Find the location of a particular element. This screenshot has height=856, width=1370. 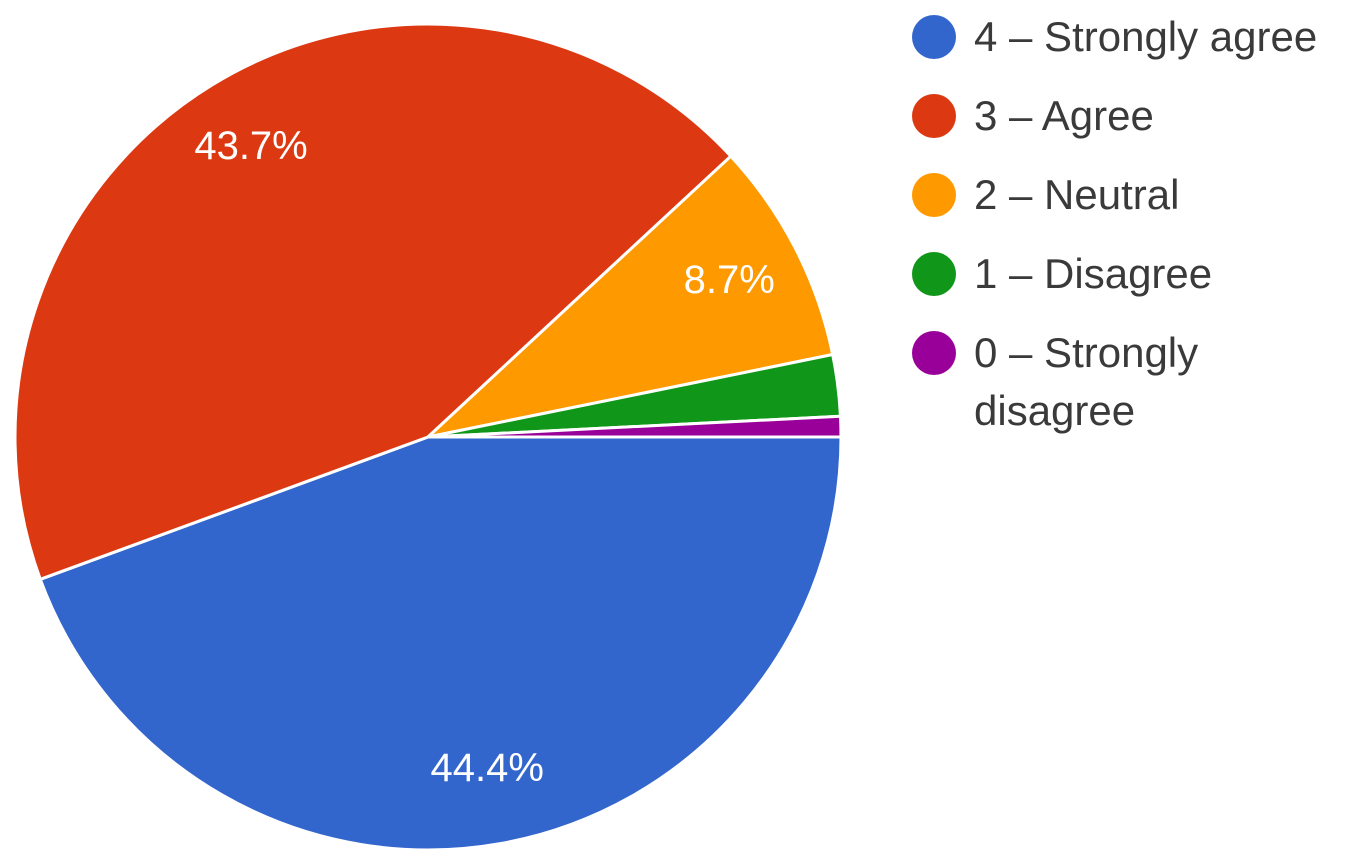

slice-label-2: 8.7% is located at coordinates (729, 280).